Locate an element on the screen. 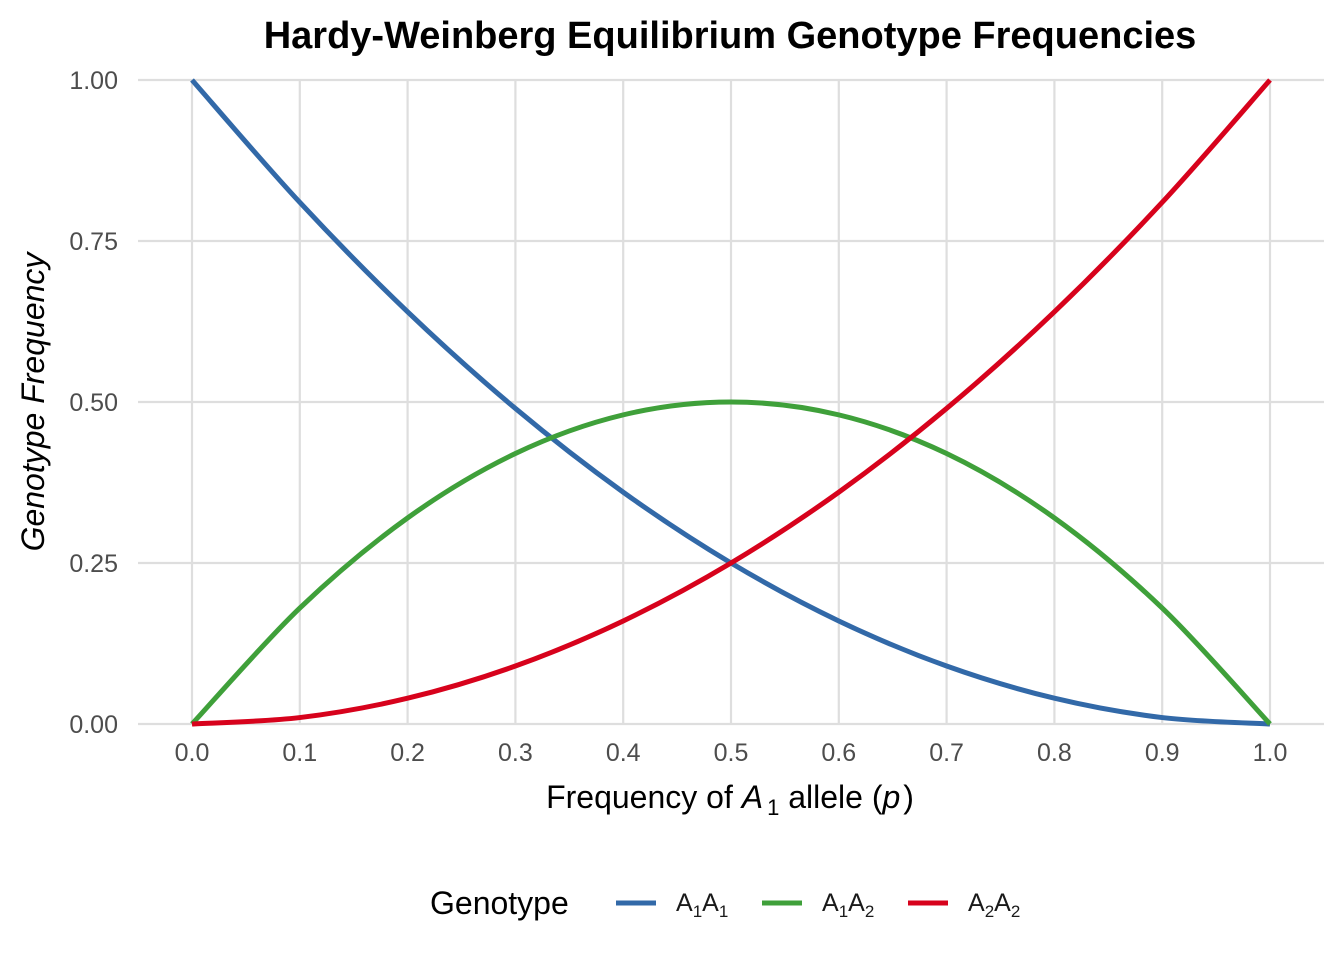 This screenshot has width=1344, height=960. x-axis-title-variable: A is located at coordinates (751, 797).